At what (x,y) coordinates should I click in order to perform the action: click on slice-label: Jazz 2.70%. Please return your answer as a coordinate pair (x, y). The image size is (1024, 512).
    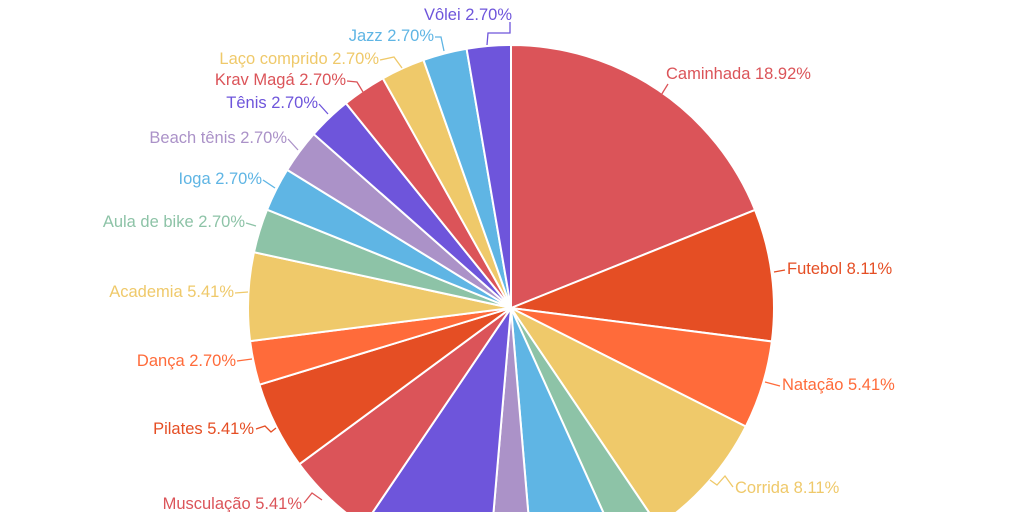
    Looking at the image, I should click on (392, 36).